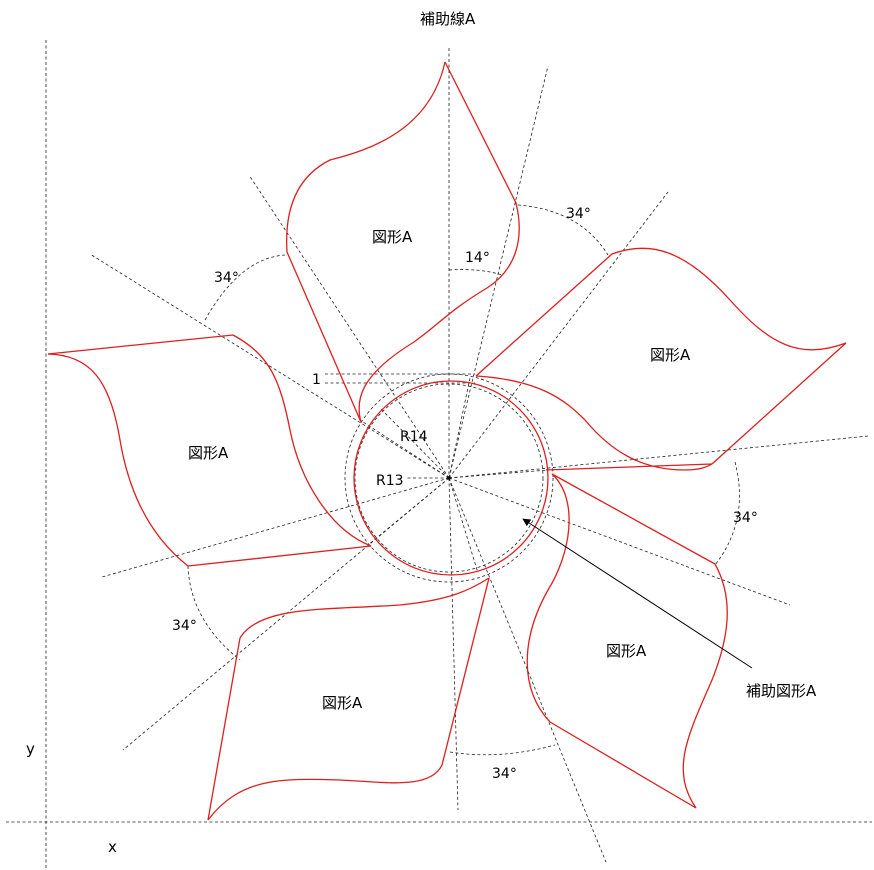  I want to click on radius-outer-label: R14, so click(414, 437).